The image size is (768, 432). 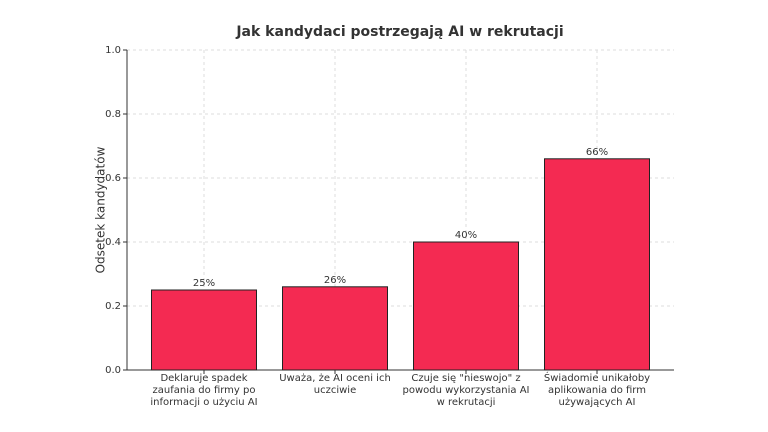 What do you see at coordinates (204, 283) in the screenshot?
I see `value-label: 25%` at bounding box center [204, 283].